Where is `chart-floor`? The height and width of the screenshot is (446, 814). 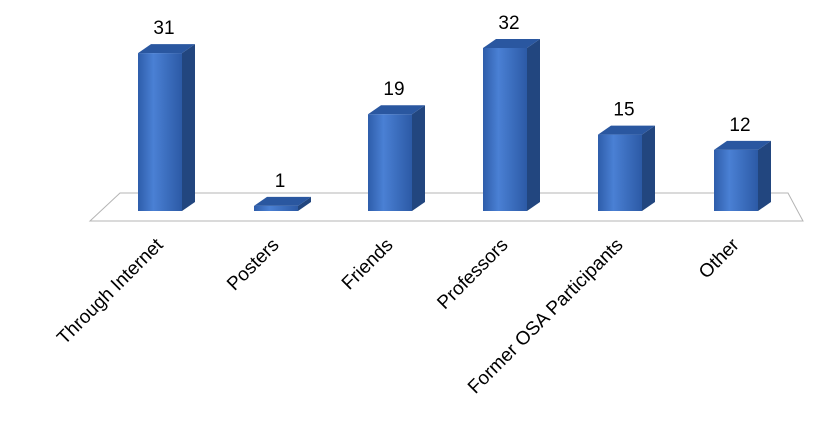
chart-floor is located at coordinates (446, 207).